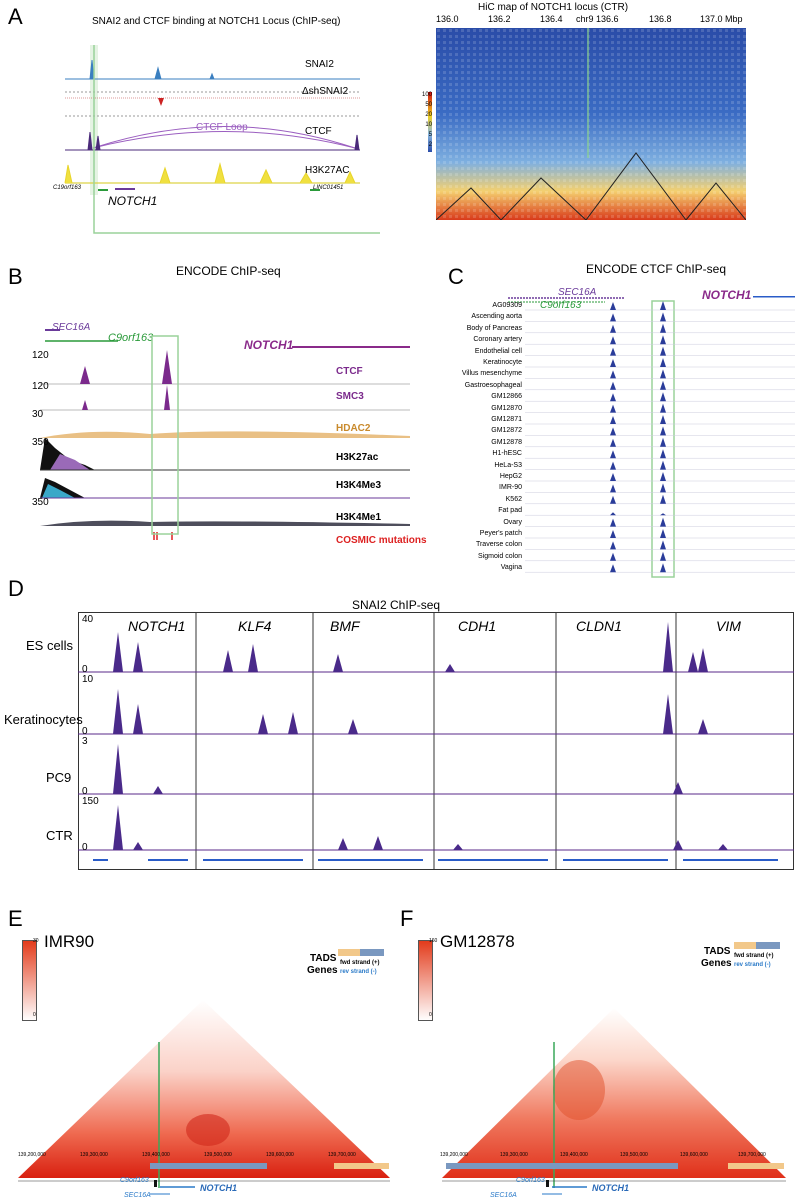  What do you see at coordinates (721, 19) in the screenshot?
I see `hic-tick: 137.0 Mbp` at bounding box center [721, 19].